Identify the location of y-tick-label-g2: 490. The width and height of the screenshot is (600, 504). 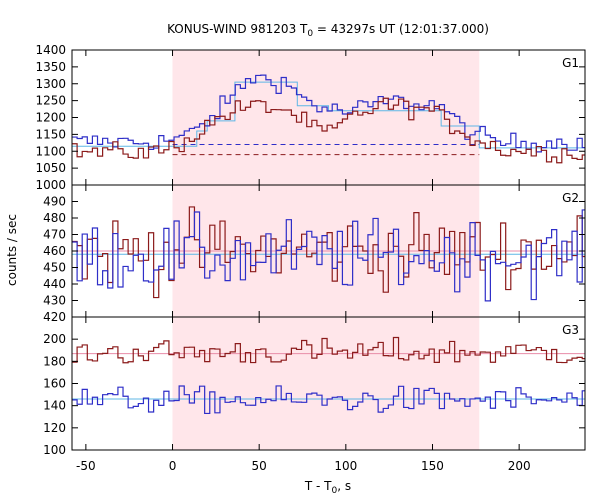
(54, 202).